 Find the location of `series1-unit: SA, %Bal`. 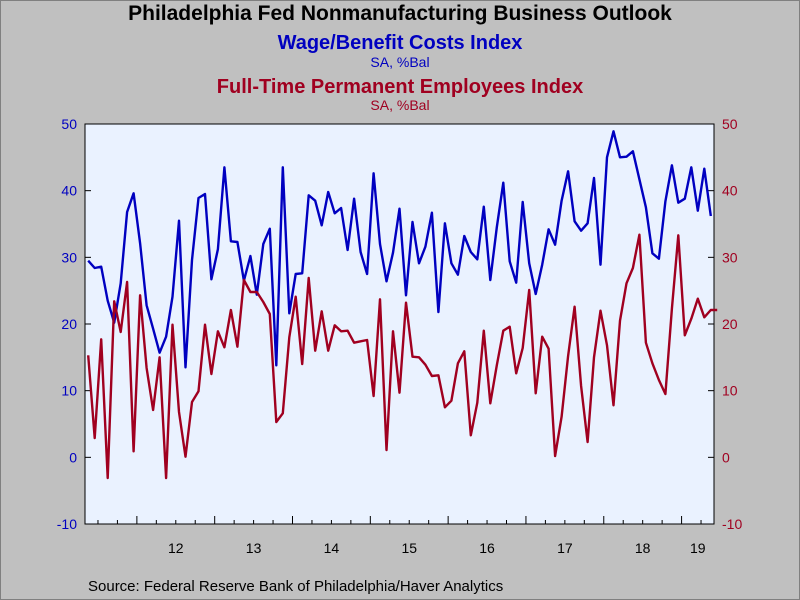

series1-unit: SA, %Bal is located at coordinates (400, 62).